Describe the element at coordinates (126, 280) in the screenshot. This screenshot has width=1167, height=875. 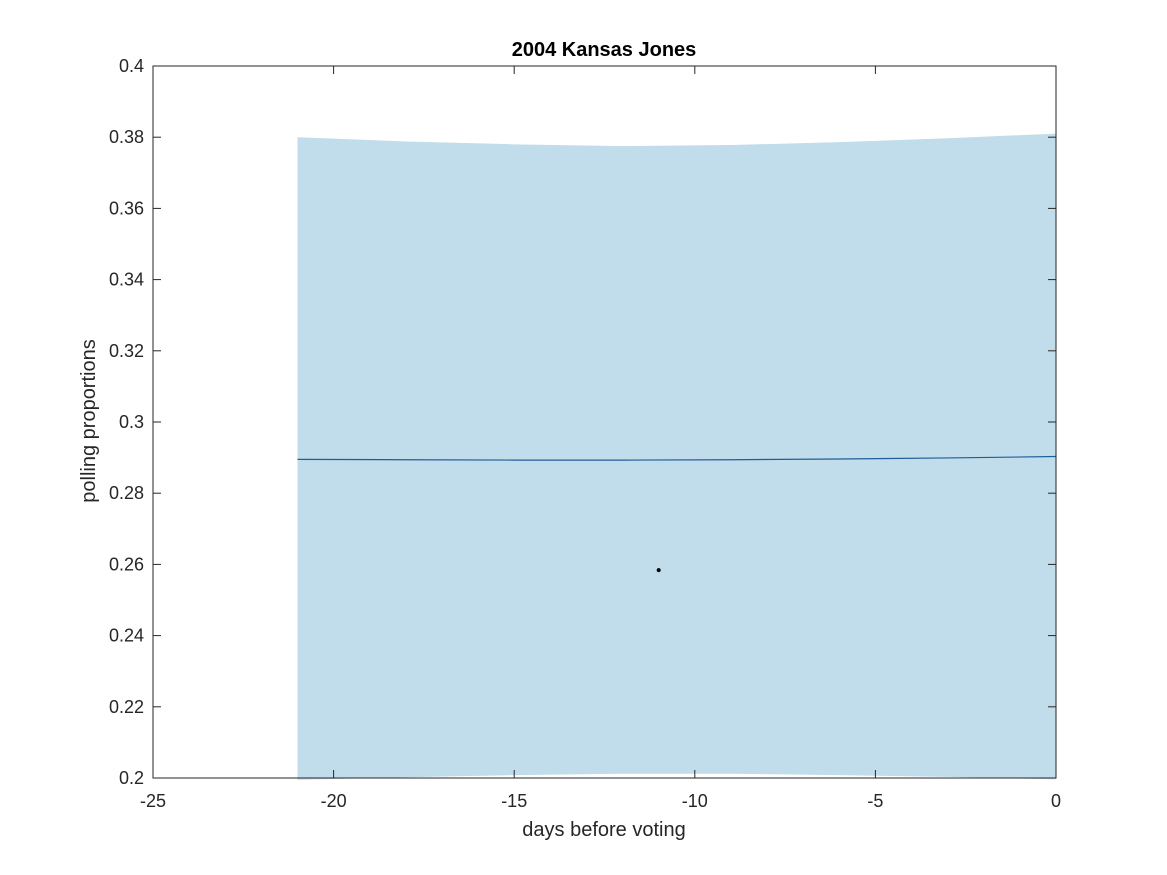
I see `y-tick-label: 0.34` at that location.